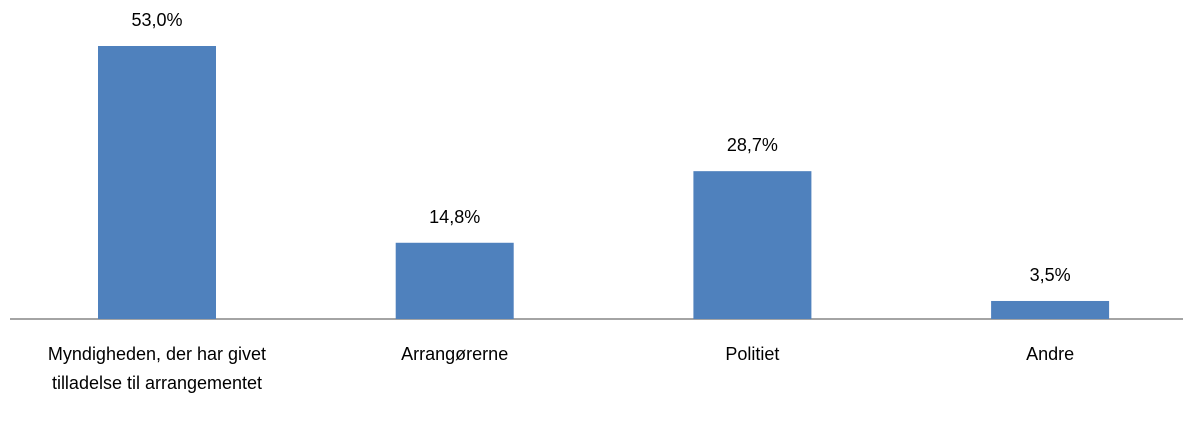 The image size is (1193, 432). Describe the element at coordinates (455, 354) in the screenshot. I see `x-tick-label: Arrangørerne` at that location.